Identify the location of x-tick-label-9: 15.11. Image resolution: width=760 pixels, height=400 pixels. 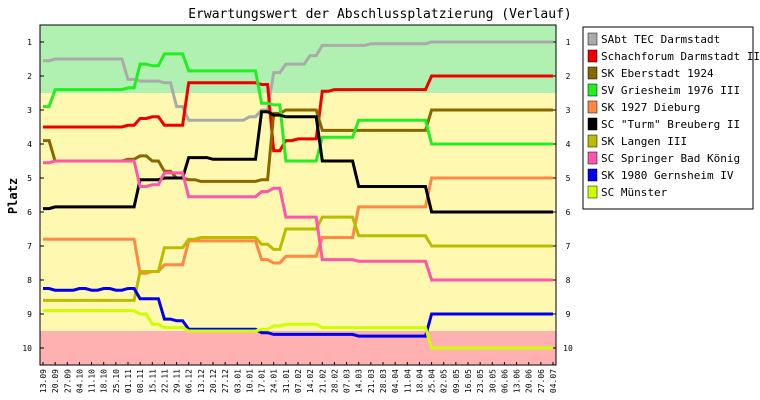
(152, 381).